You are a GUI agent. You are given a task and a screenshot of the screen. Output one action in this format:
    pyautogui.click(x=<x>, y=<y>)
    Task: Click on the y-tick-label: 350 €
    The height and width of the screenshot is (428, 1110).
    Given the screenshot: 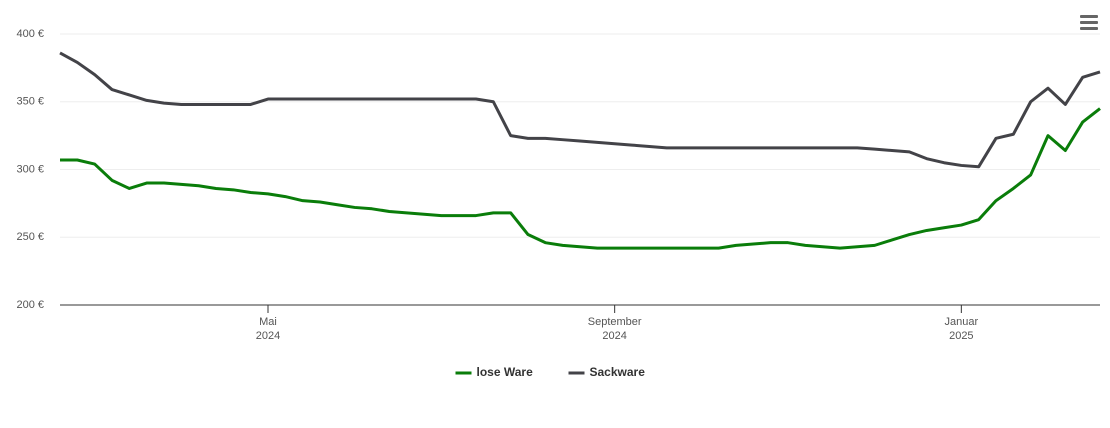 What is the action you would take?
    pyautogui.click(x=30, y=102)
    